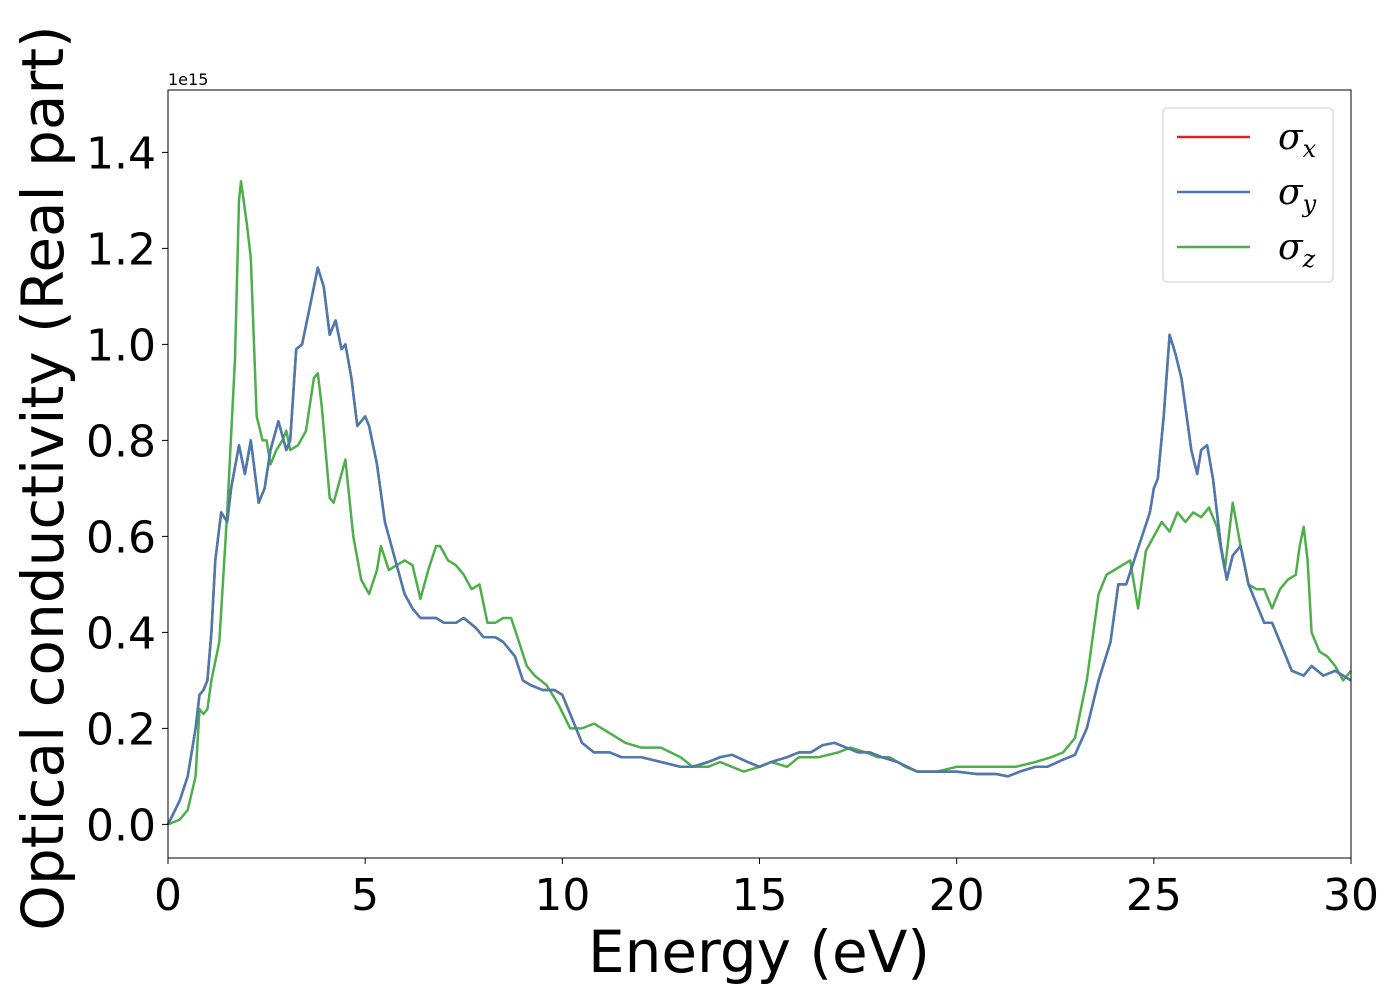 This screenshot has height=1000, width=1400. I want to click on y-axis: 0.0 0.2 0.4 0.6 0.8 1.0 1.2 1.4, so click(127, 489).